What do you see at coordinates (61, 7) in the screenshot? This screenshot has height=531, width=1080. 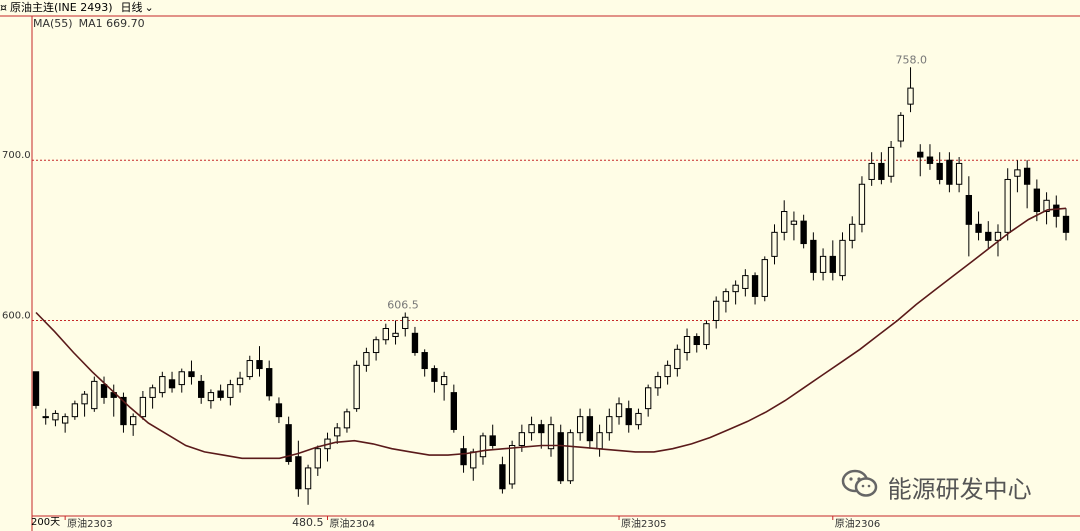 I see `symbol-title: 原油主连(INE 2493)` at bounding box center [61, 7].